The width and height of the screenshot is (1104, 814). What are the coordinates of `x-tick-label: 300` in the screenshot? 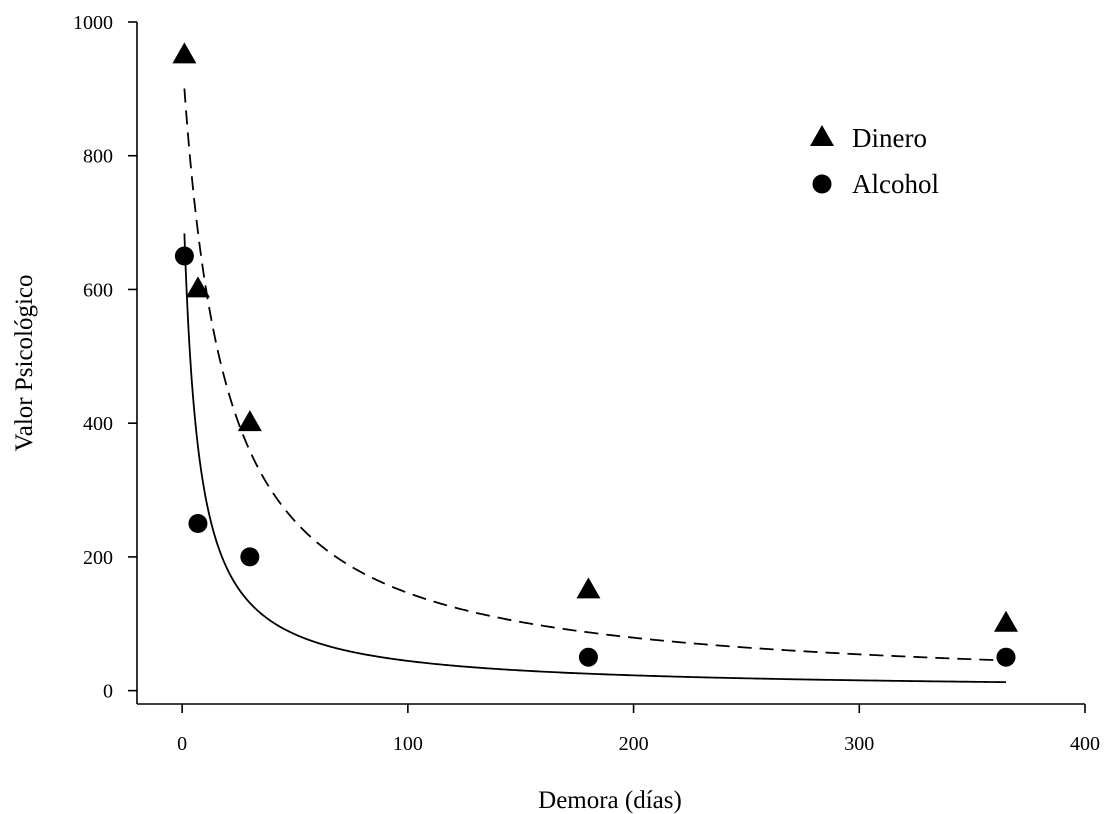 It's located at (859, 744).